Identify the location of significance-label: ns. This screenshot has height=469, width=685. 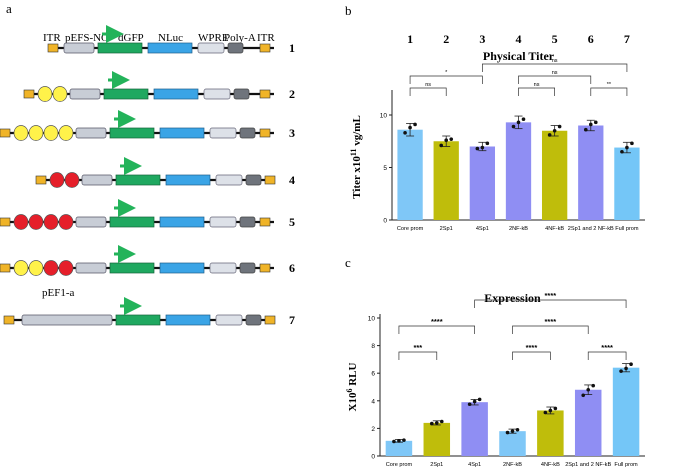
(555, 61).